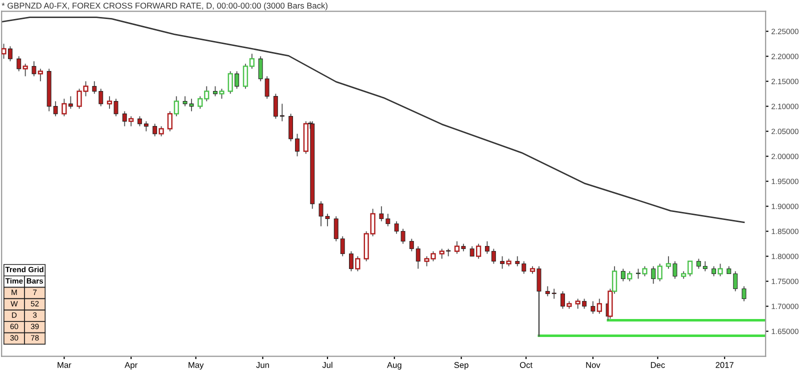  I want to click on x-tick-label: Apr, so click(131, 366).